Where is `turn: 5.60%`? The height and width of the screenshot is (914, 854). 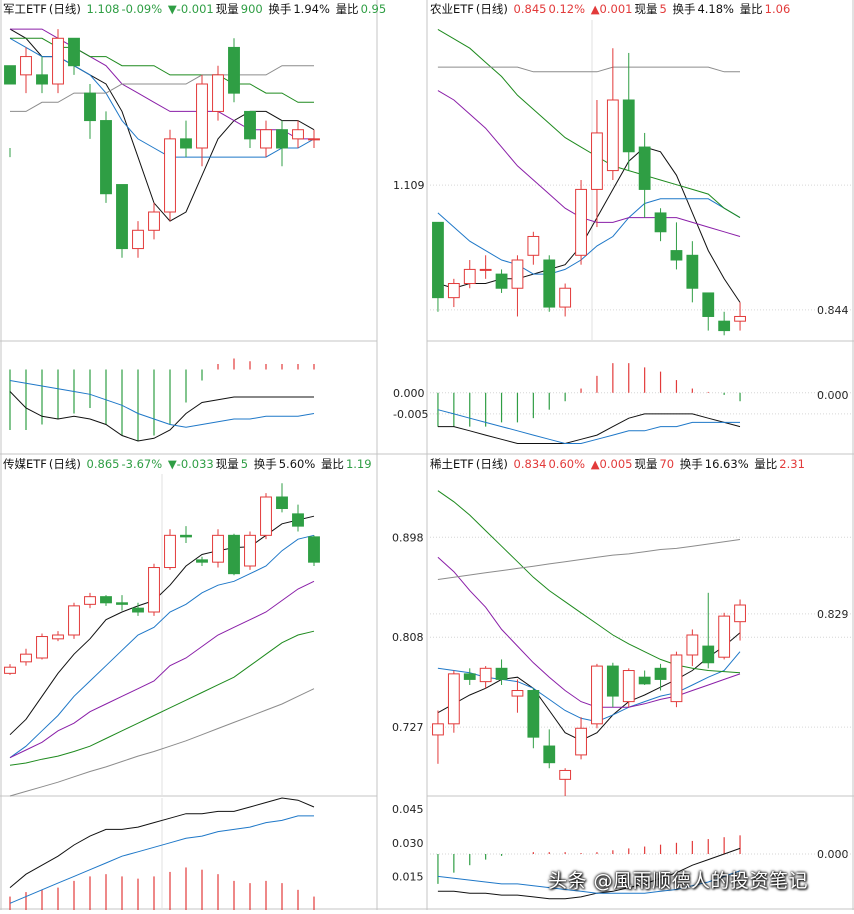 turn: 5.60% is located at coordinates (297, 464).